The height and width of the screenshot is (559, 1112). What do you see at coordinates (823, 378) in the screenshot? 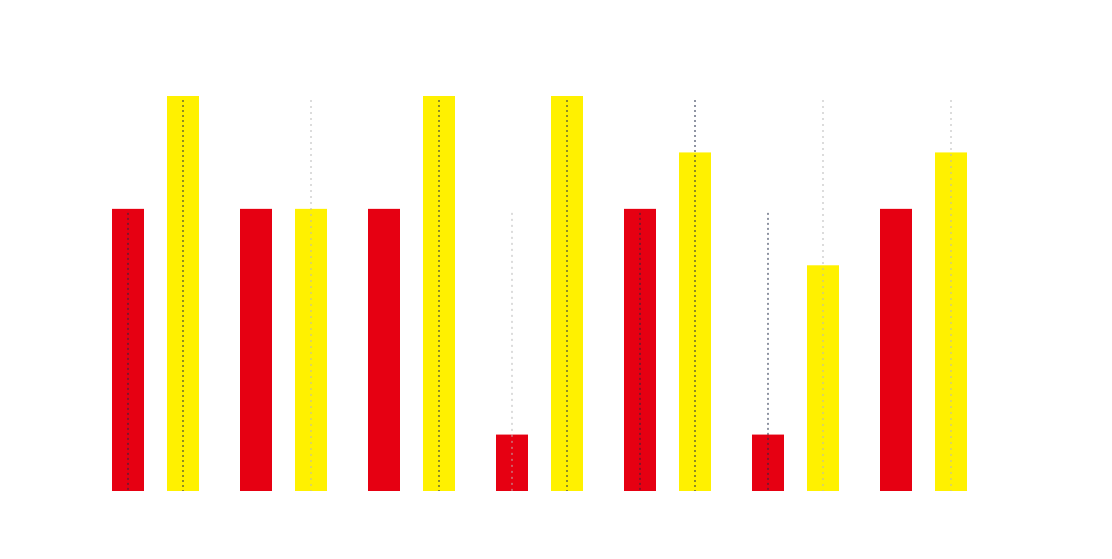
I see `bar-yellow` at bounding box center [823, 378].